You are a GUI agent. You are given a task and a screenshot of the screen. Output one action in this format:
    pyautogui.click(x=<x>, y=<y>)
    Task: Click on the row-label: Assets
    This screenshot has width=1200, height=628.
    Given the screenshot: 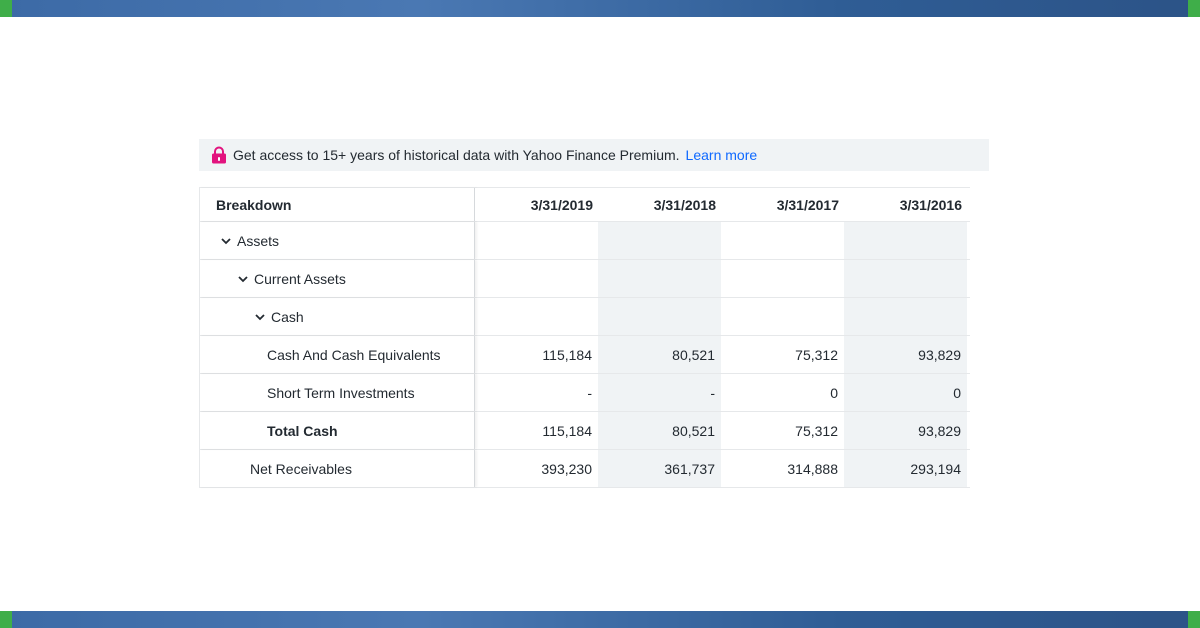 What is the action you would take?
    pyautogui.click(x=258, y=240)
    